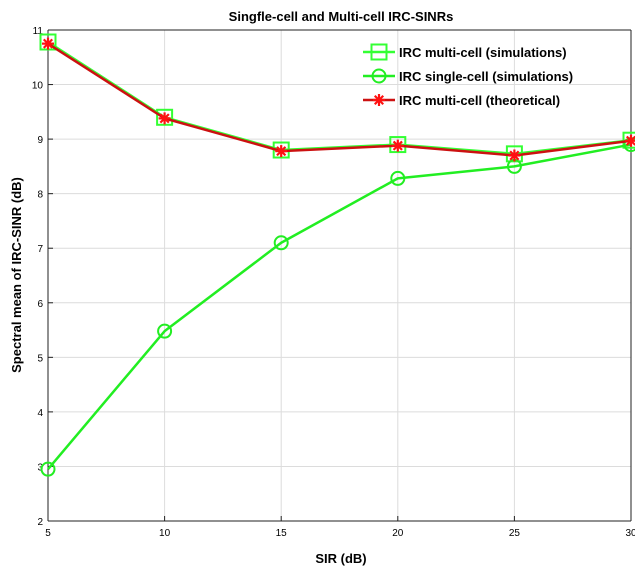  What do you see at coordinates (48, 533) in the screenshot?
I see `x-tick-label-0: 5` at bounding box center [48, 533].